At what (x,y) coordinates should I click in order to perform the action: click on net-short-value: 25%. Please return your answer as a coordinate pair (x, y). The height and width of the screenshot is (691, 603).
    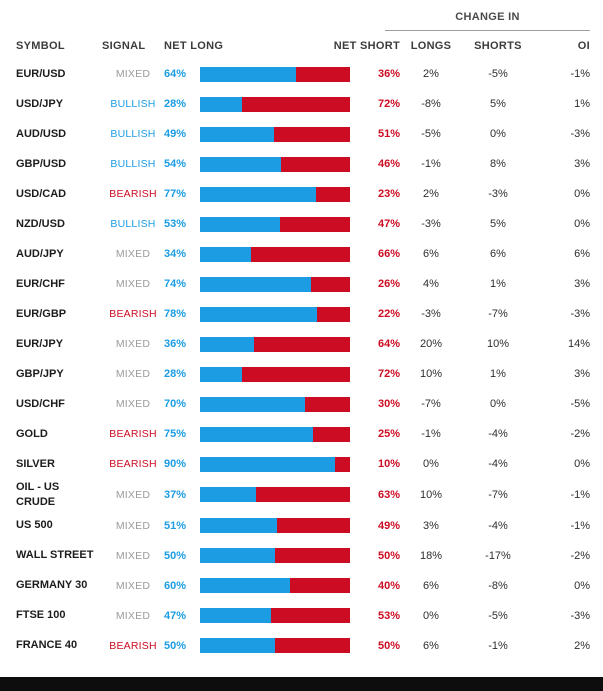
    Looking at the image, I should click on (388, 434).